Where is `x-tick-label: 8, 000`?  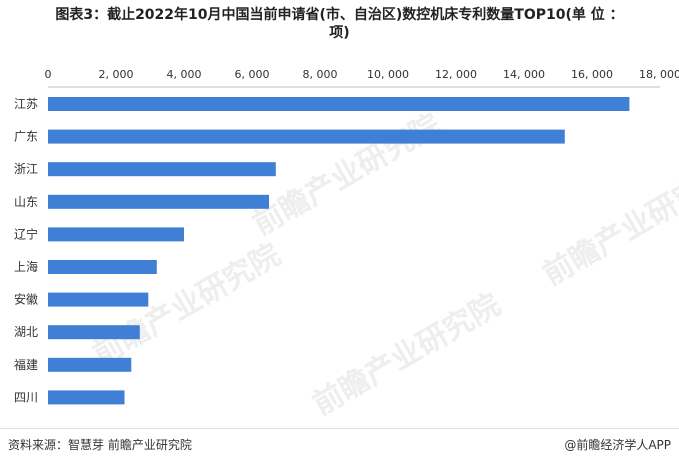
x-tick-label: 8, 000 is located at coordinates (320, 74).